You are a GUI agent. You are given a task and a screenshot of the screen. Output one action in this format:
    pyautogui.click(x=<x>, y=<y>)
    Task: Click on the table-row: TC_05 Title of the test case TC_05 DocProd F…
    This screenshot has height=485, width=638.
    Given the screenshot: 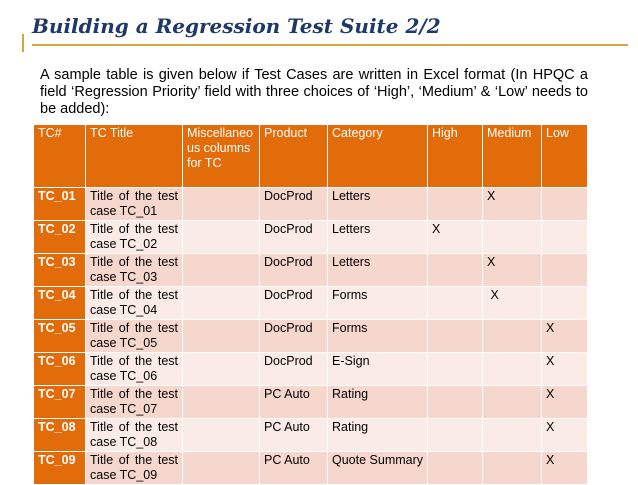 What is the action you would take?
    pyautogui.click(x=310, y=336)
    